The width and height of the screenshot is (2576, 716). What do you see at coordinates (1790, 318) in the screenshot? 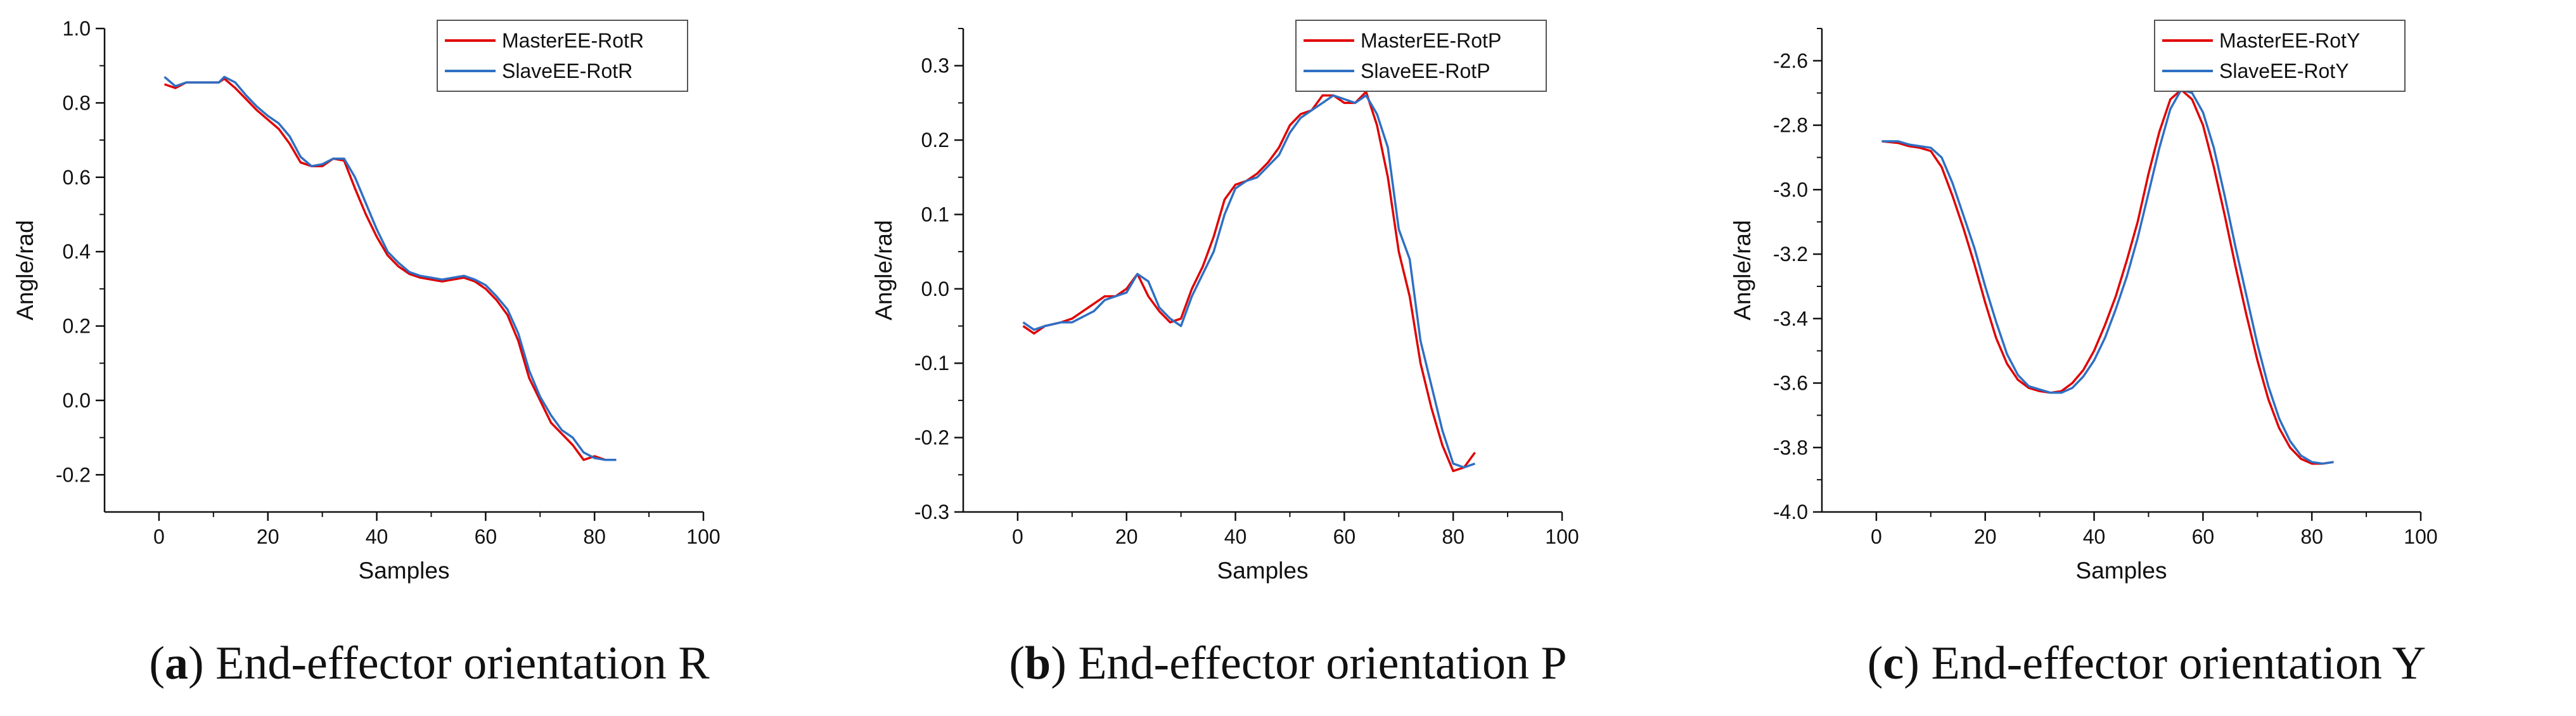
I see `y-tick-label: -3.4` at bounding box center [1790, 318].